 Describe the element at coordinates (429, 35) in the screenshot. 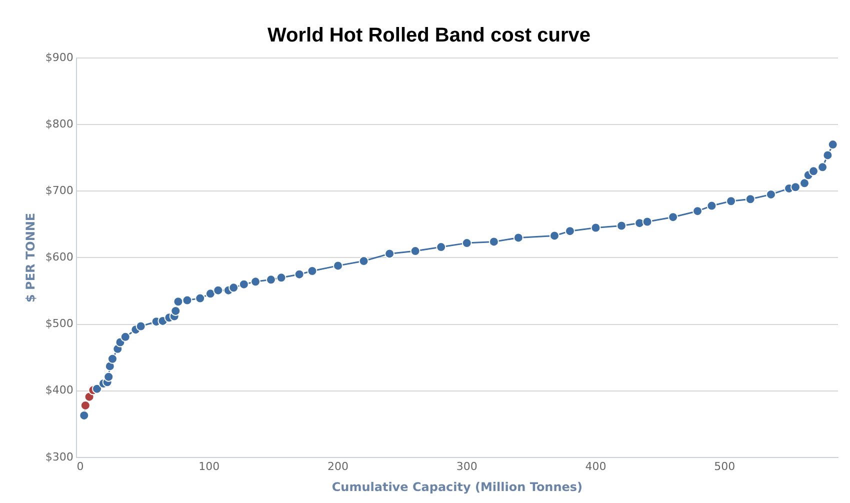

I see `chart-title: World Hot Rolled Band cost curve` at that location.